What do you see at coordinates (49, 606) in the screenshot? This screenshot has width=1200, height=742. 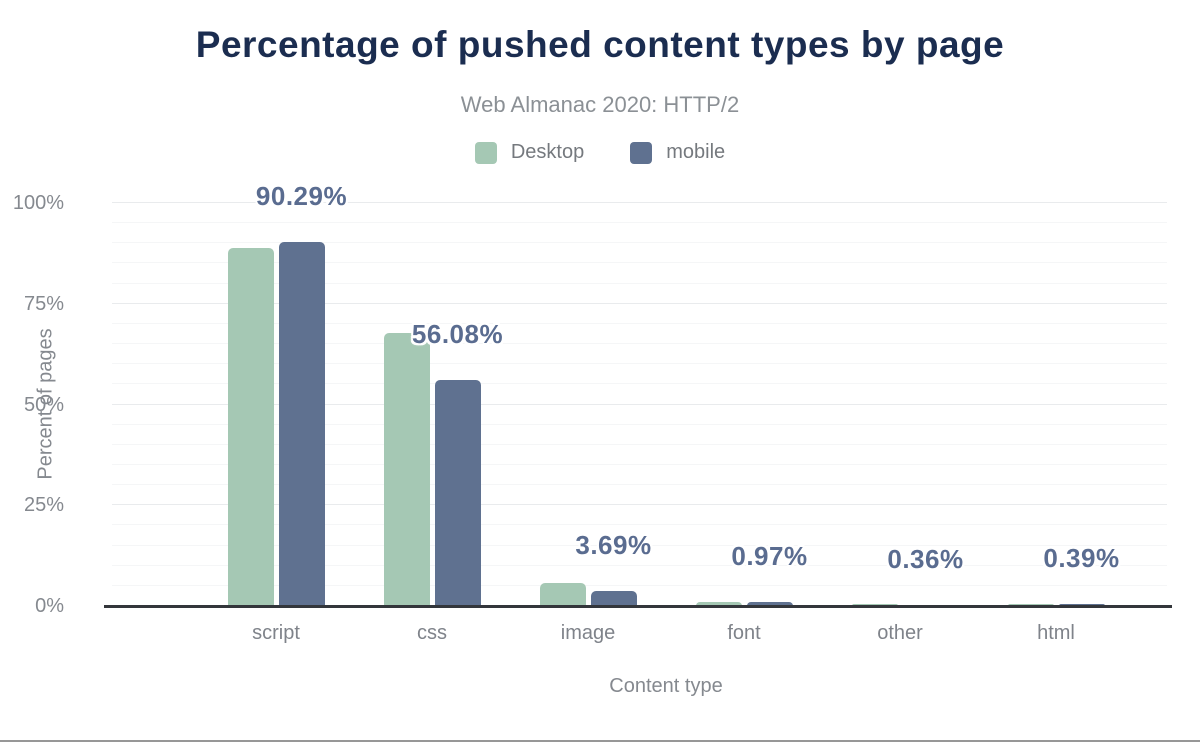 I see `y-tick-label: 0%` at bounding box center [49, 606].